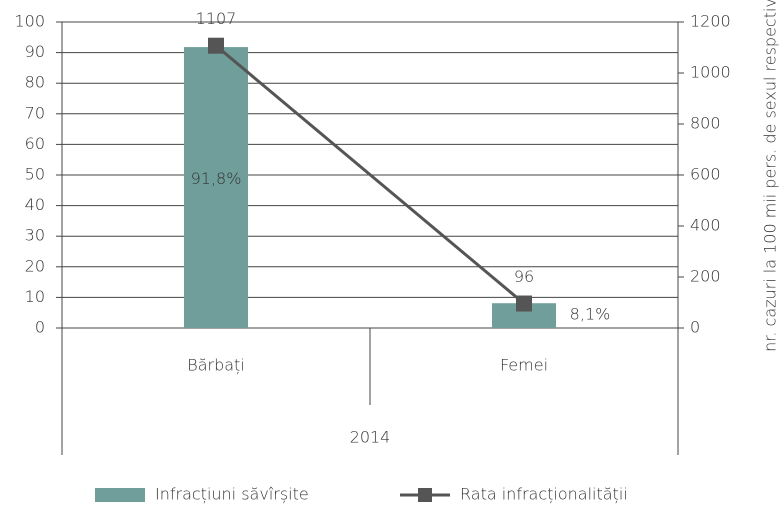 This screenshot has width=781, height=505. I want to click on y2-tick-label: 400, so click(705, 225).